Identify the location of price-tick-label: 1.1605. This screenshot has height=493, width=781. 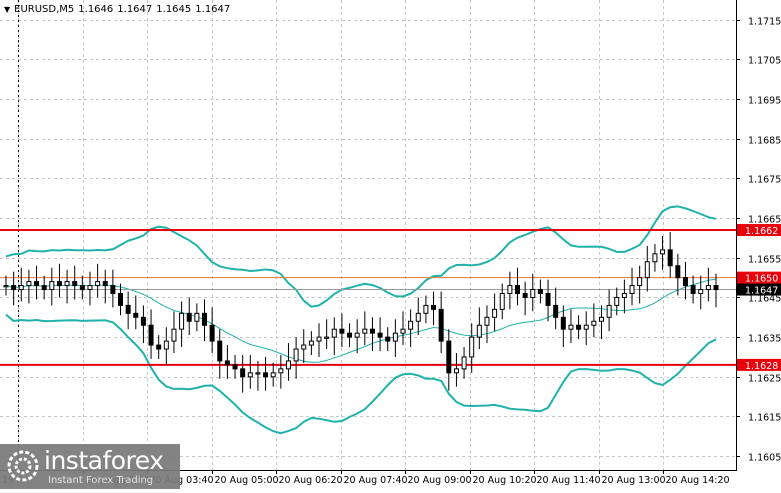
(764, 458).